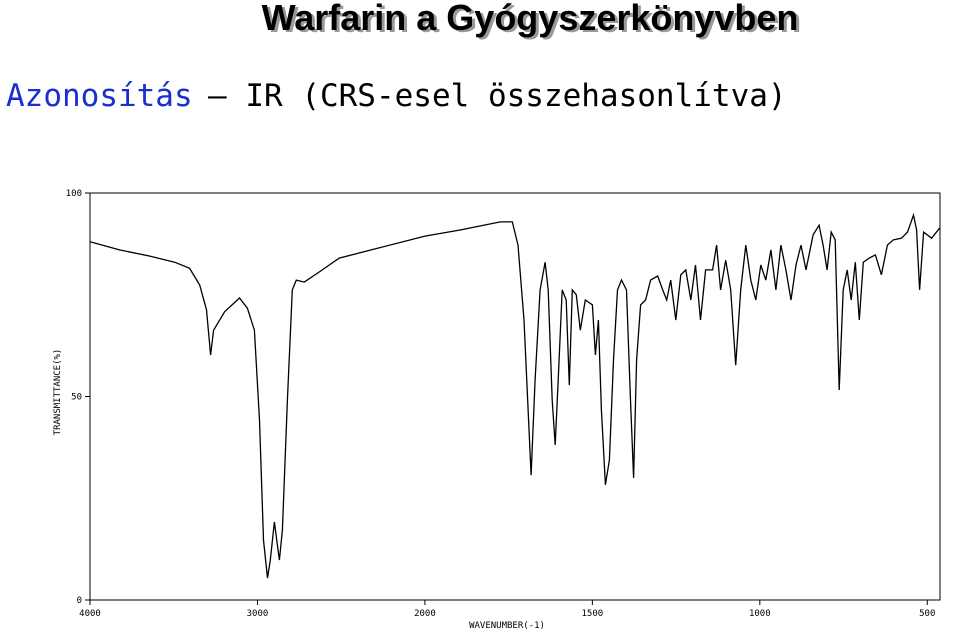  Describe the element at coordinates (507, 626) in the screenshot. I see `x-axis-label: WAVENUMBER(-1)` at that location.